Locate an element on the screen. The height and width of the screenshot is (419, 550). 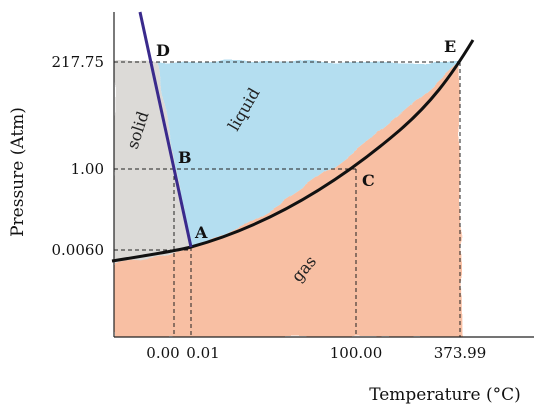
temperature-tick-001: 0.01 is located at coordinates (202, 353).